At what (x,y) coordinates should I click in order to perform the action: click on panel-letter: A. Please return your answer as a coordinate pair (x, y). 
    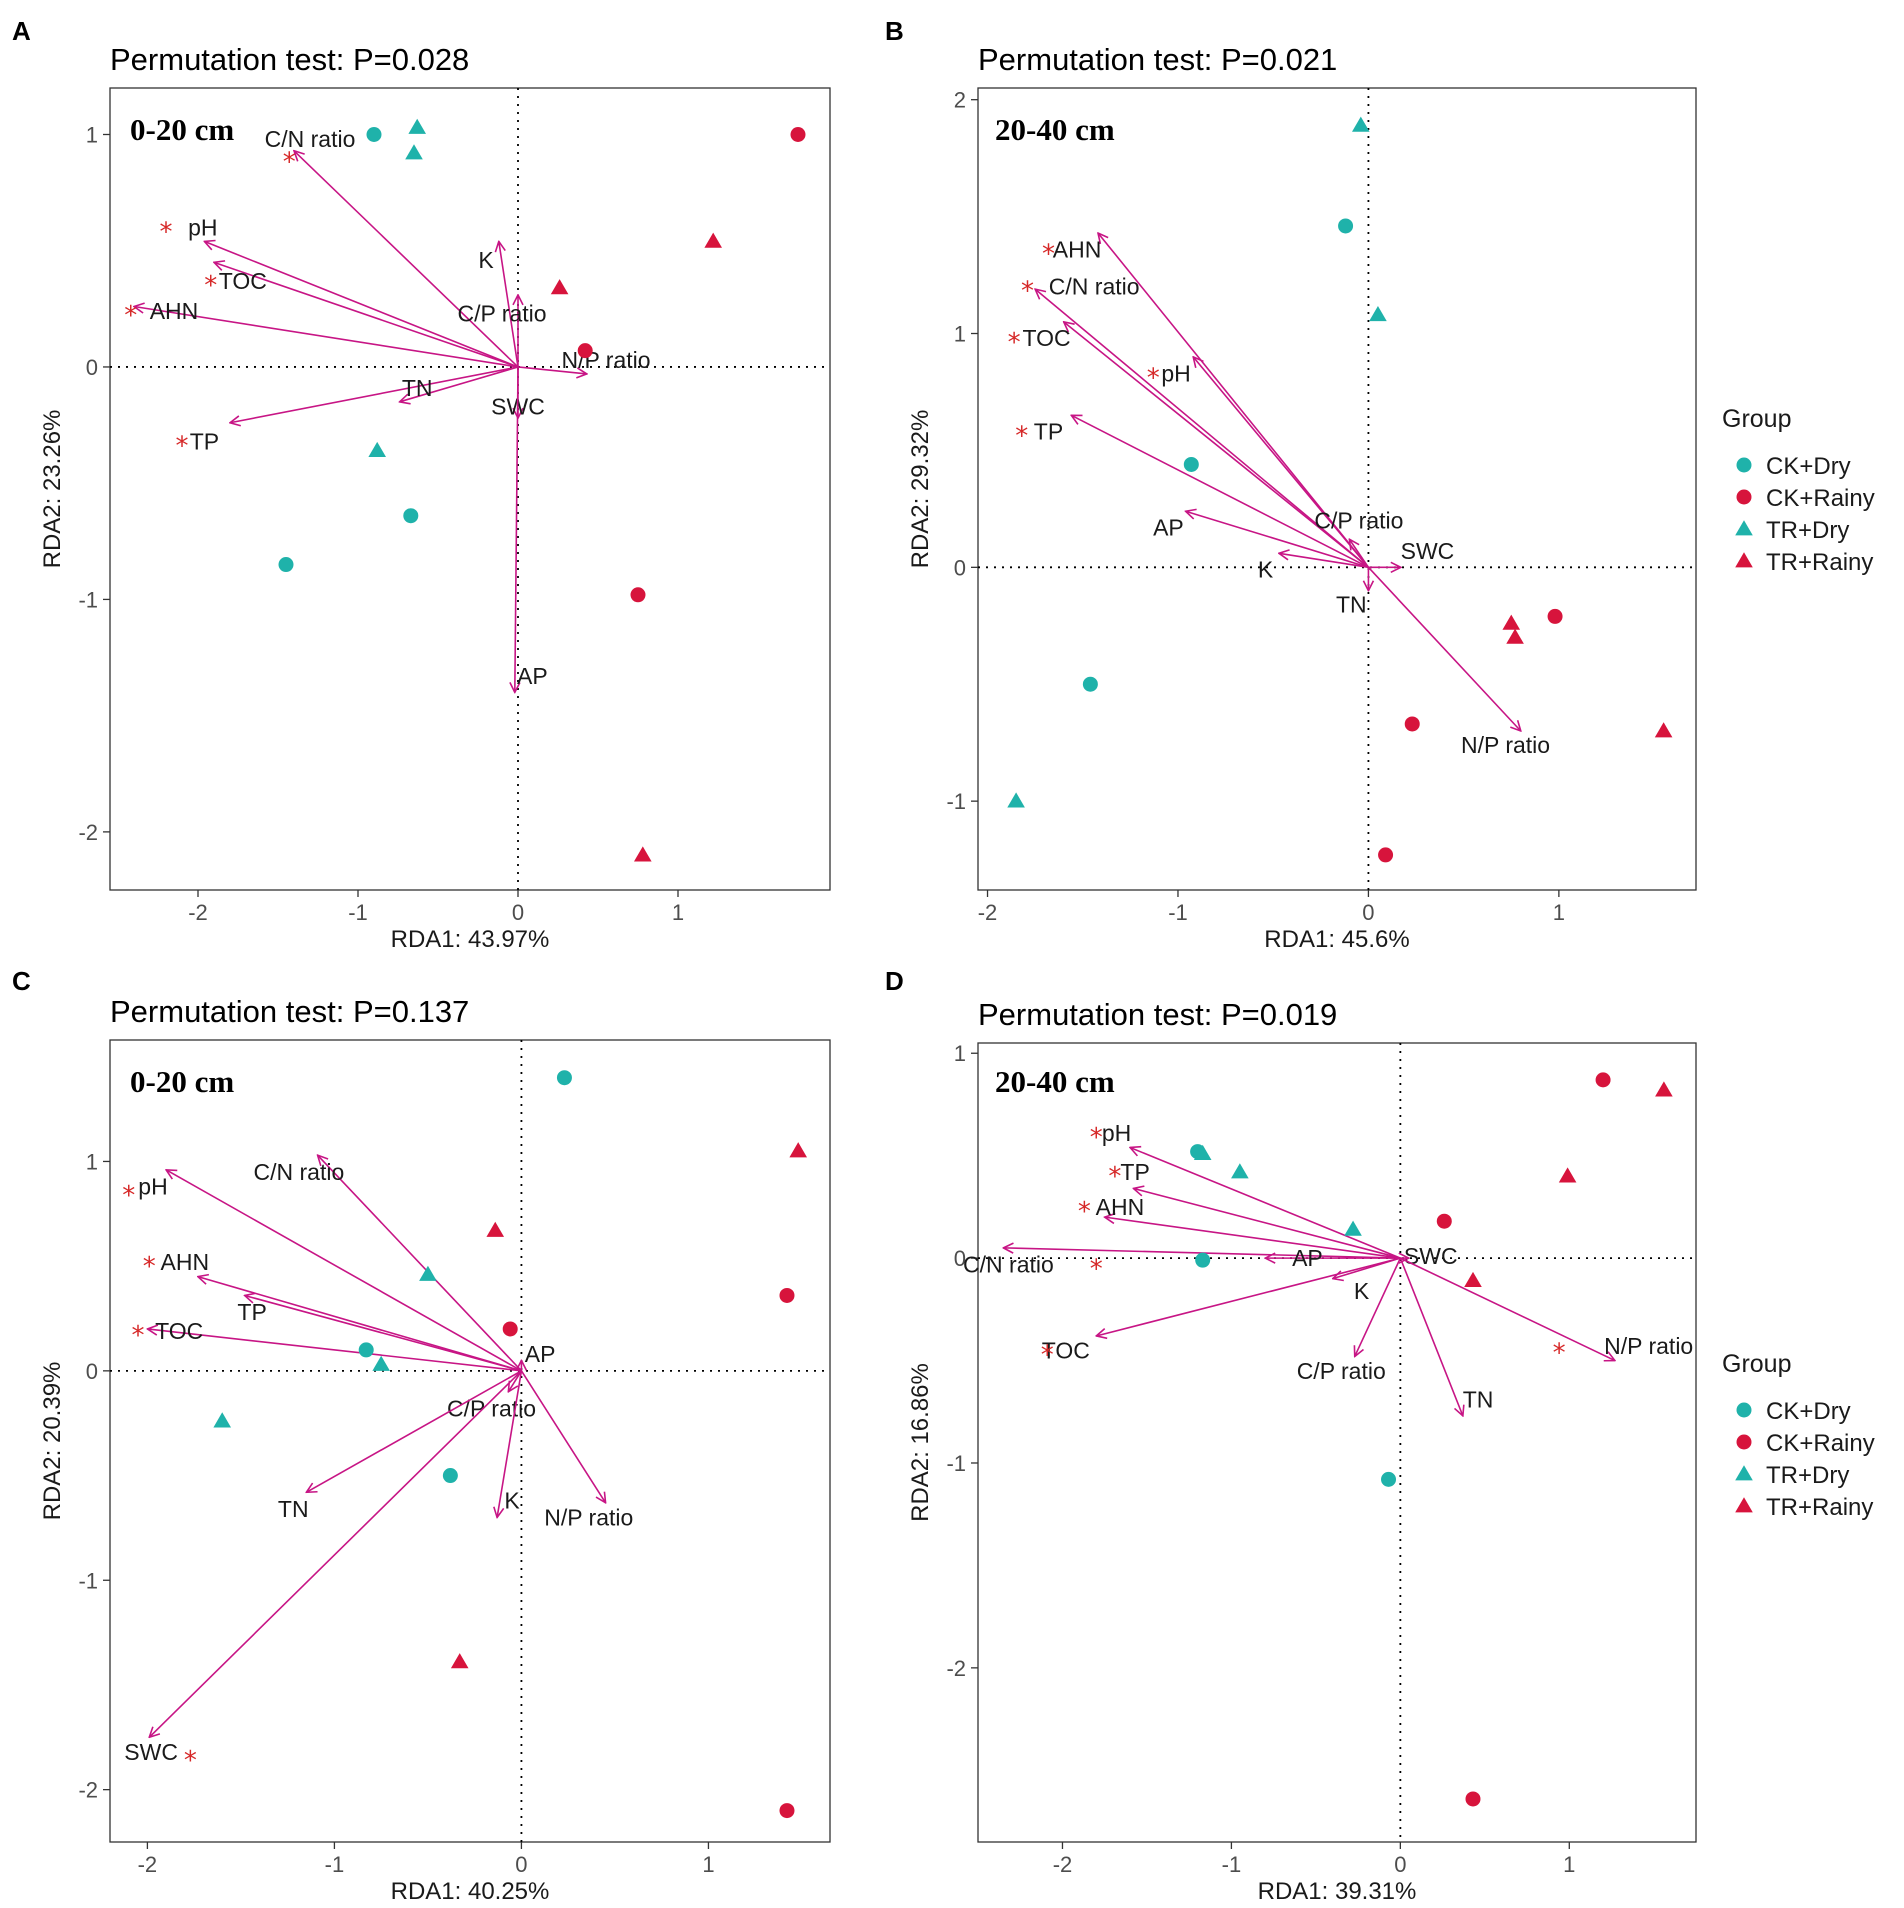
    Looking at the image, I should click on (21, 31).